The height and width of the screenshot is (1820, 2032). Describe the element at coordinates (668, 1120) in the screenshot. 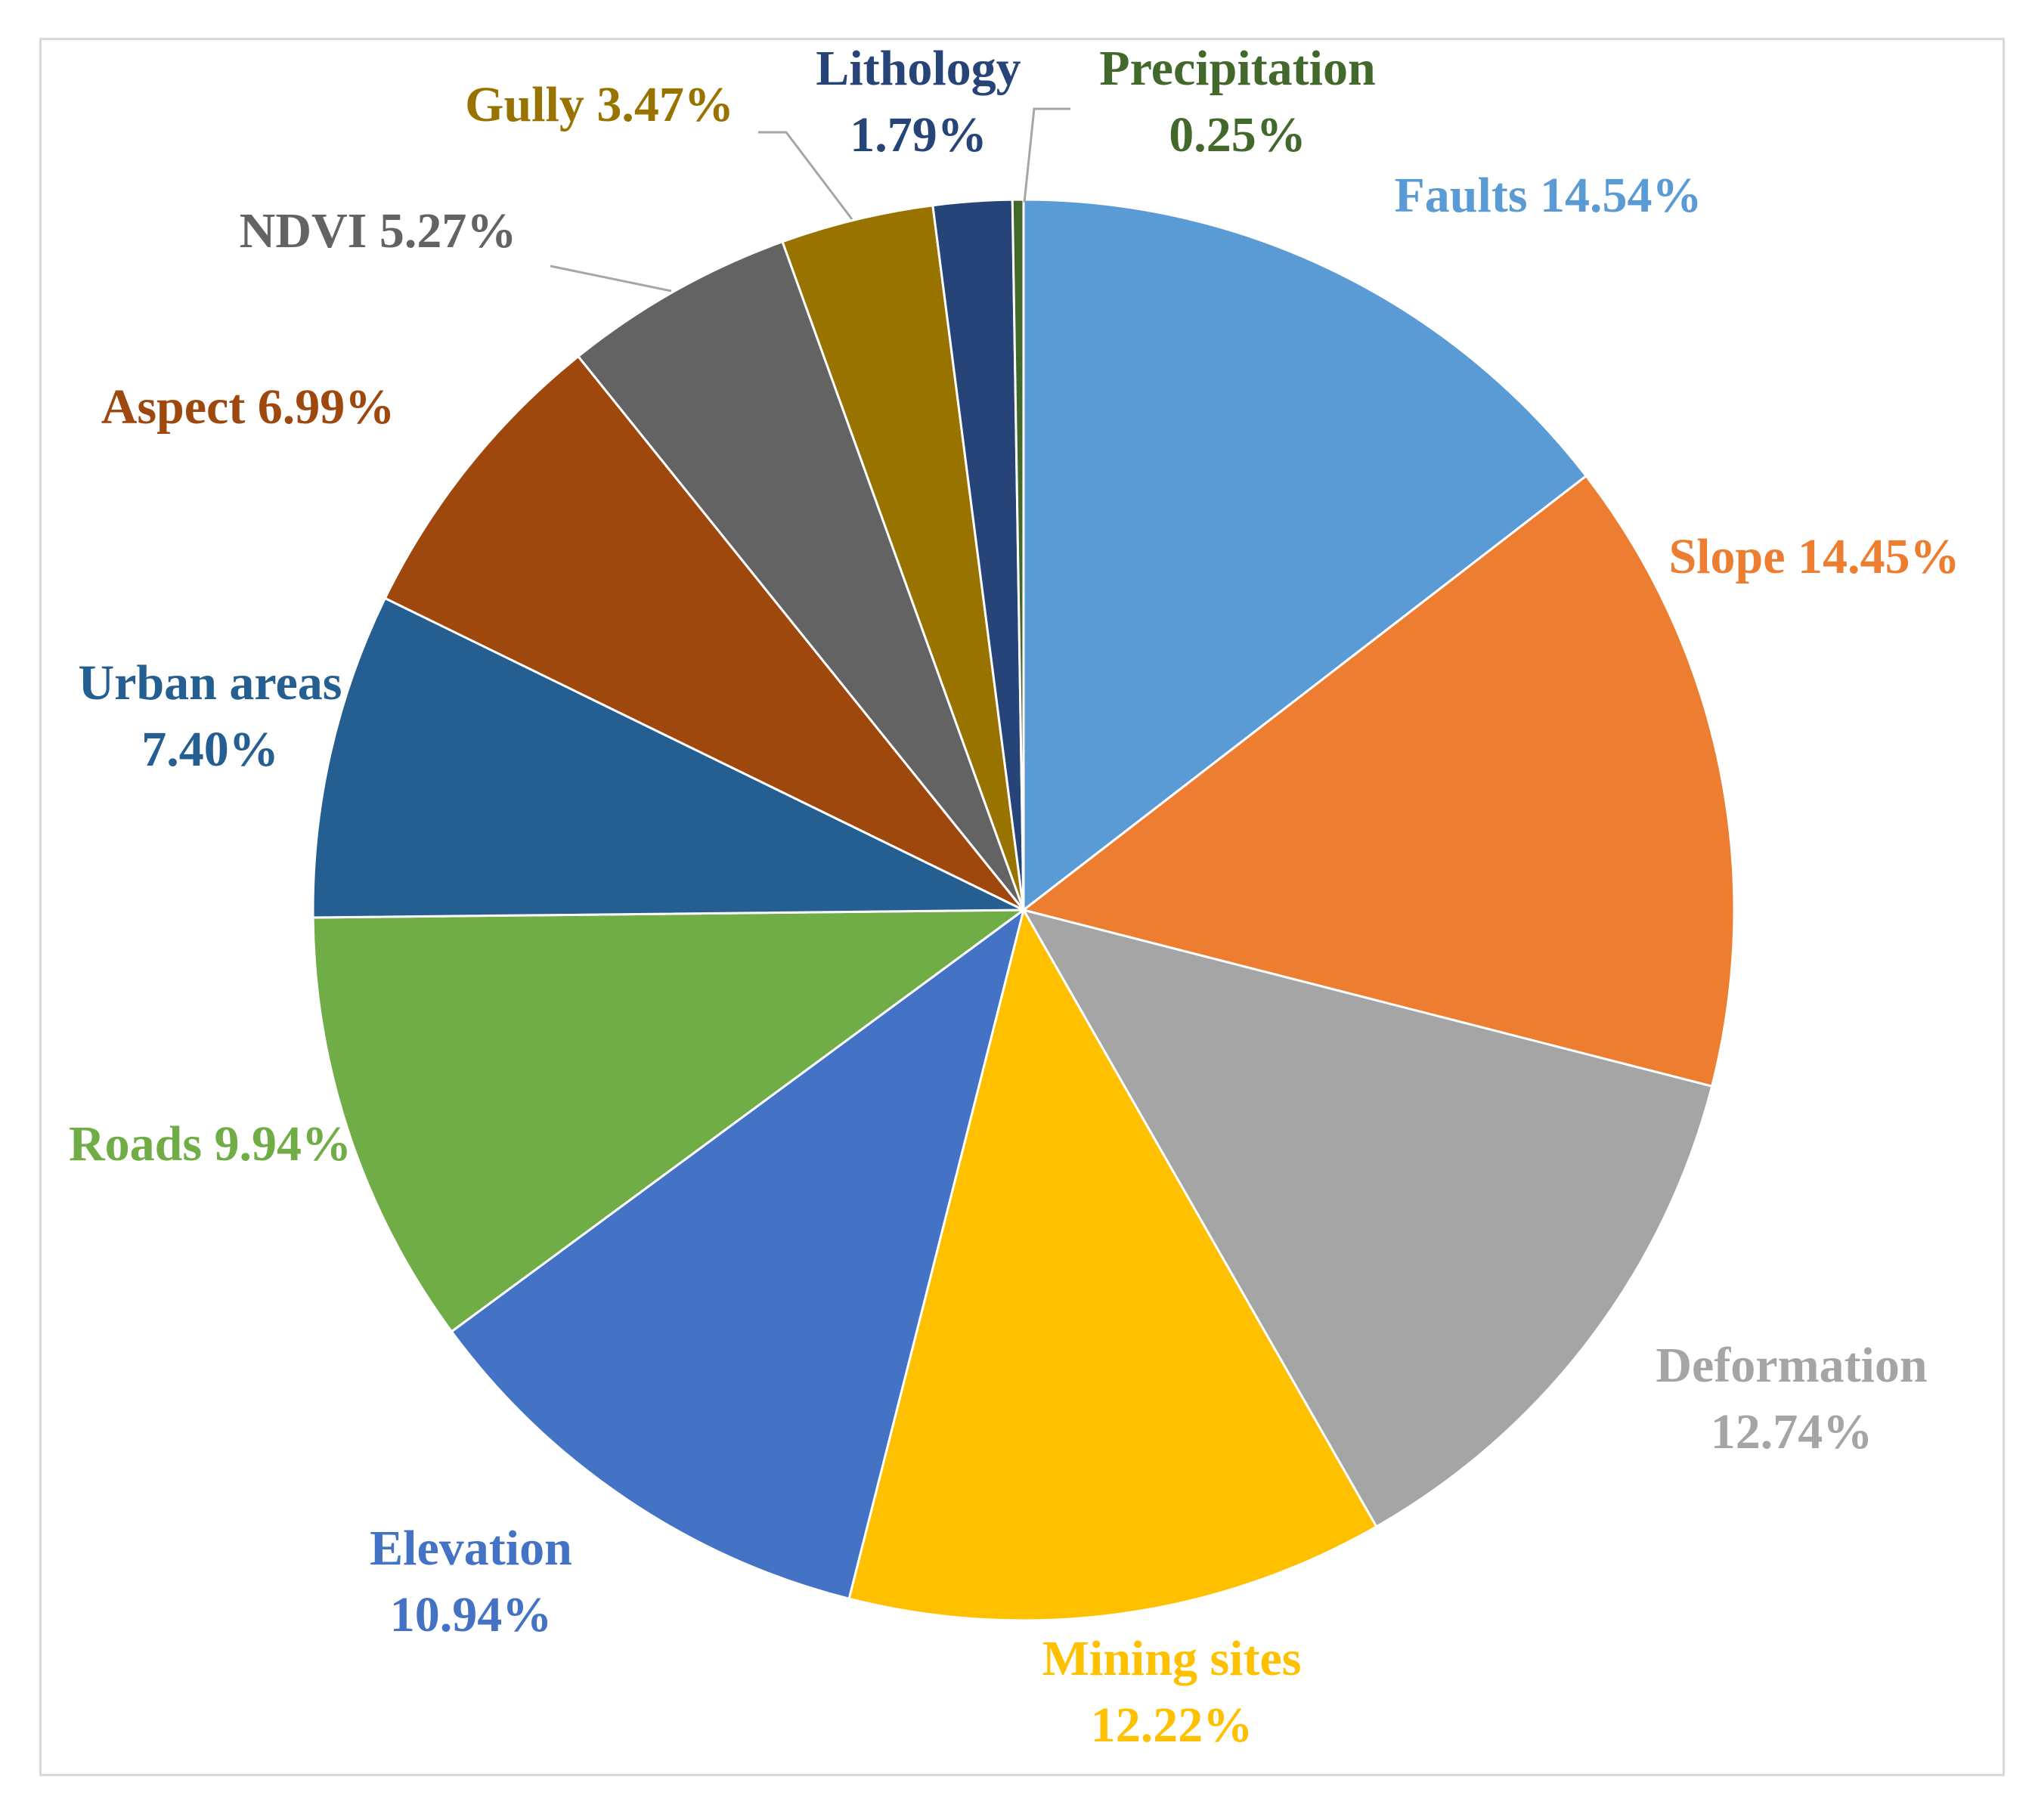

I see `pie-slice-roads` at that location.